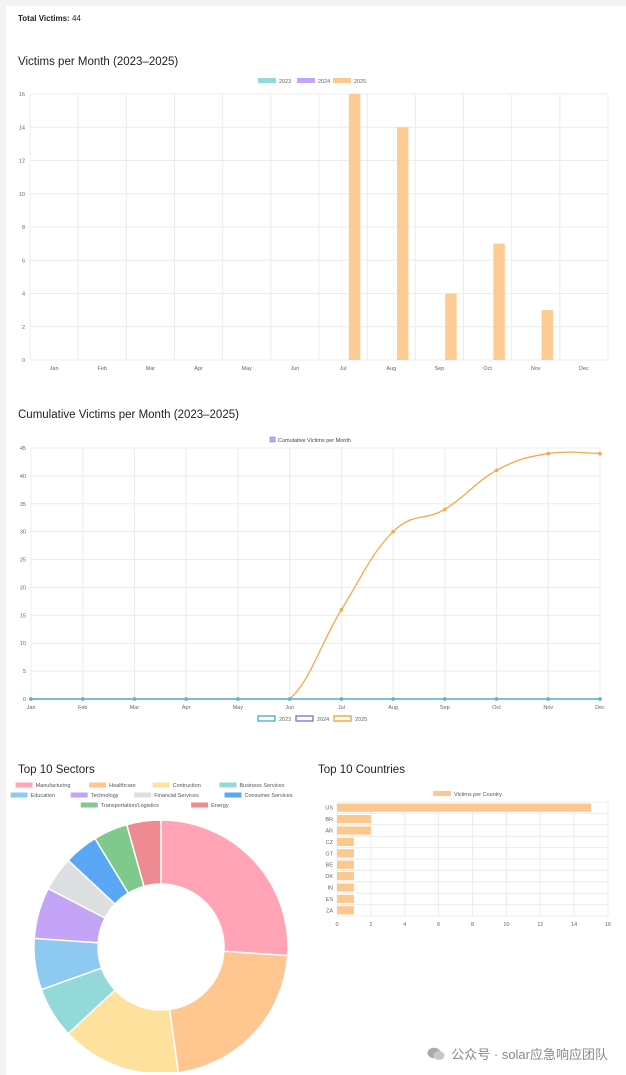 The height and width of the screenshot is (1075, 626). What do you see at coordinates (130, 806) in the screenshot?
I see `legend-label-8: Transportation/Logistics` at bounding box center [130, 806].